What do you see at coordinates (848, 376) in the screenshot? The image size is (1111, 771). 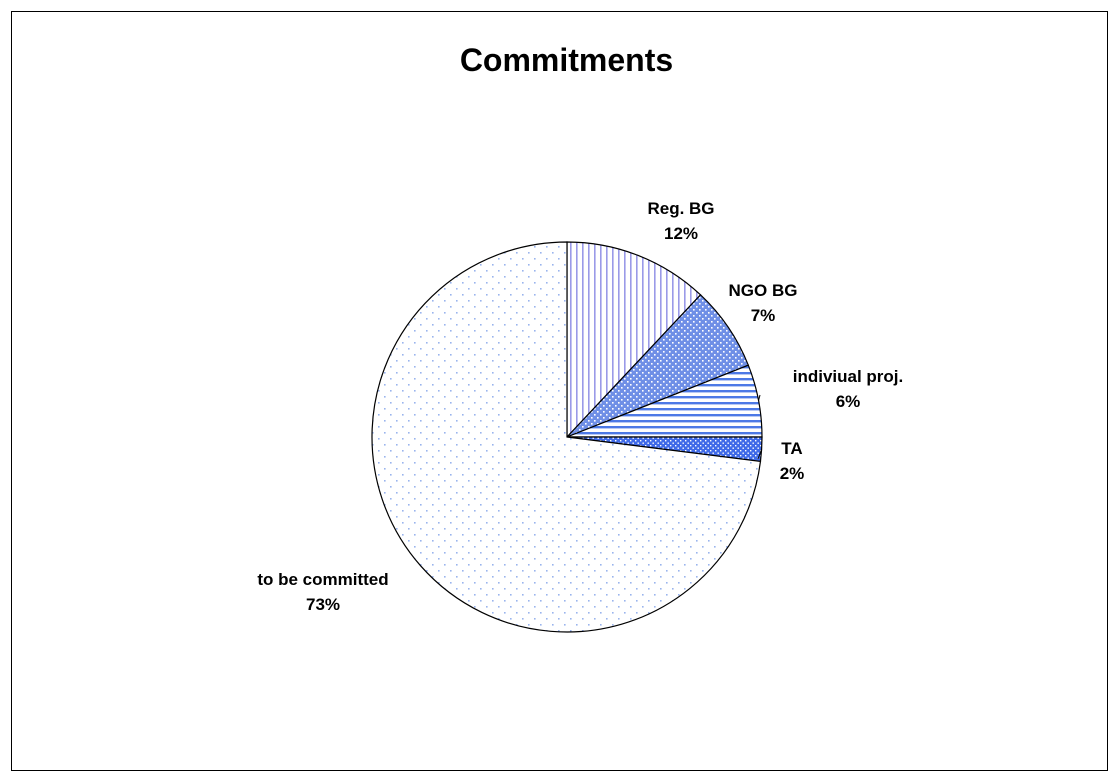 I see `slice-label: indiviual proj.` at bounding box center [848, 376].